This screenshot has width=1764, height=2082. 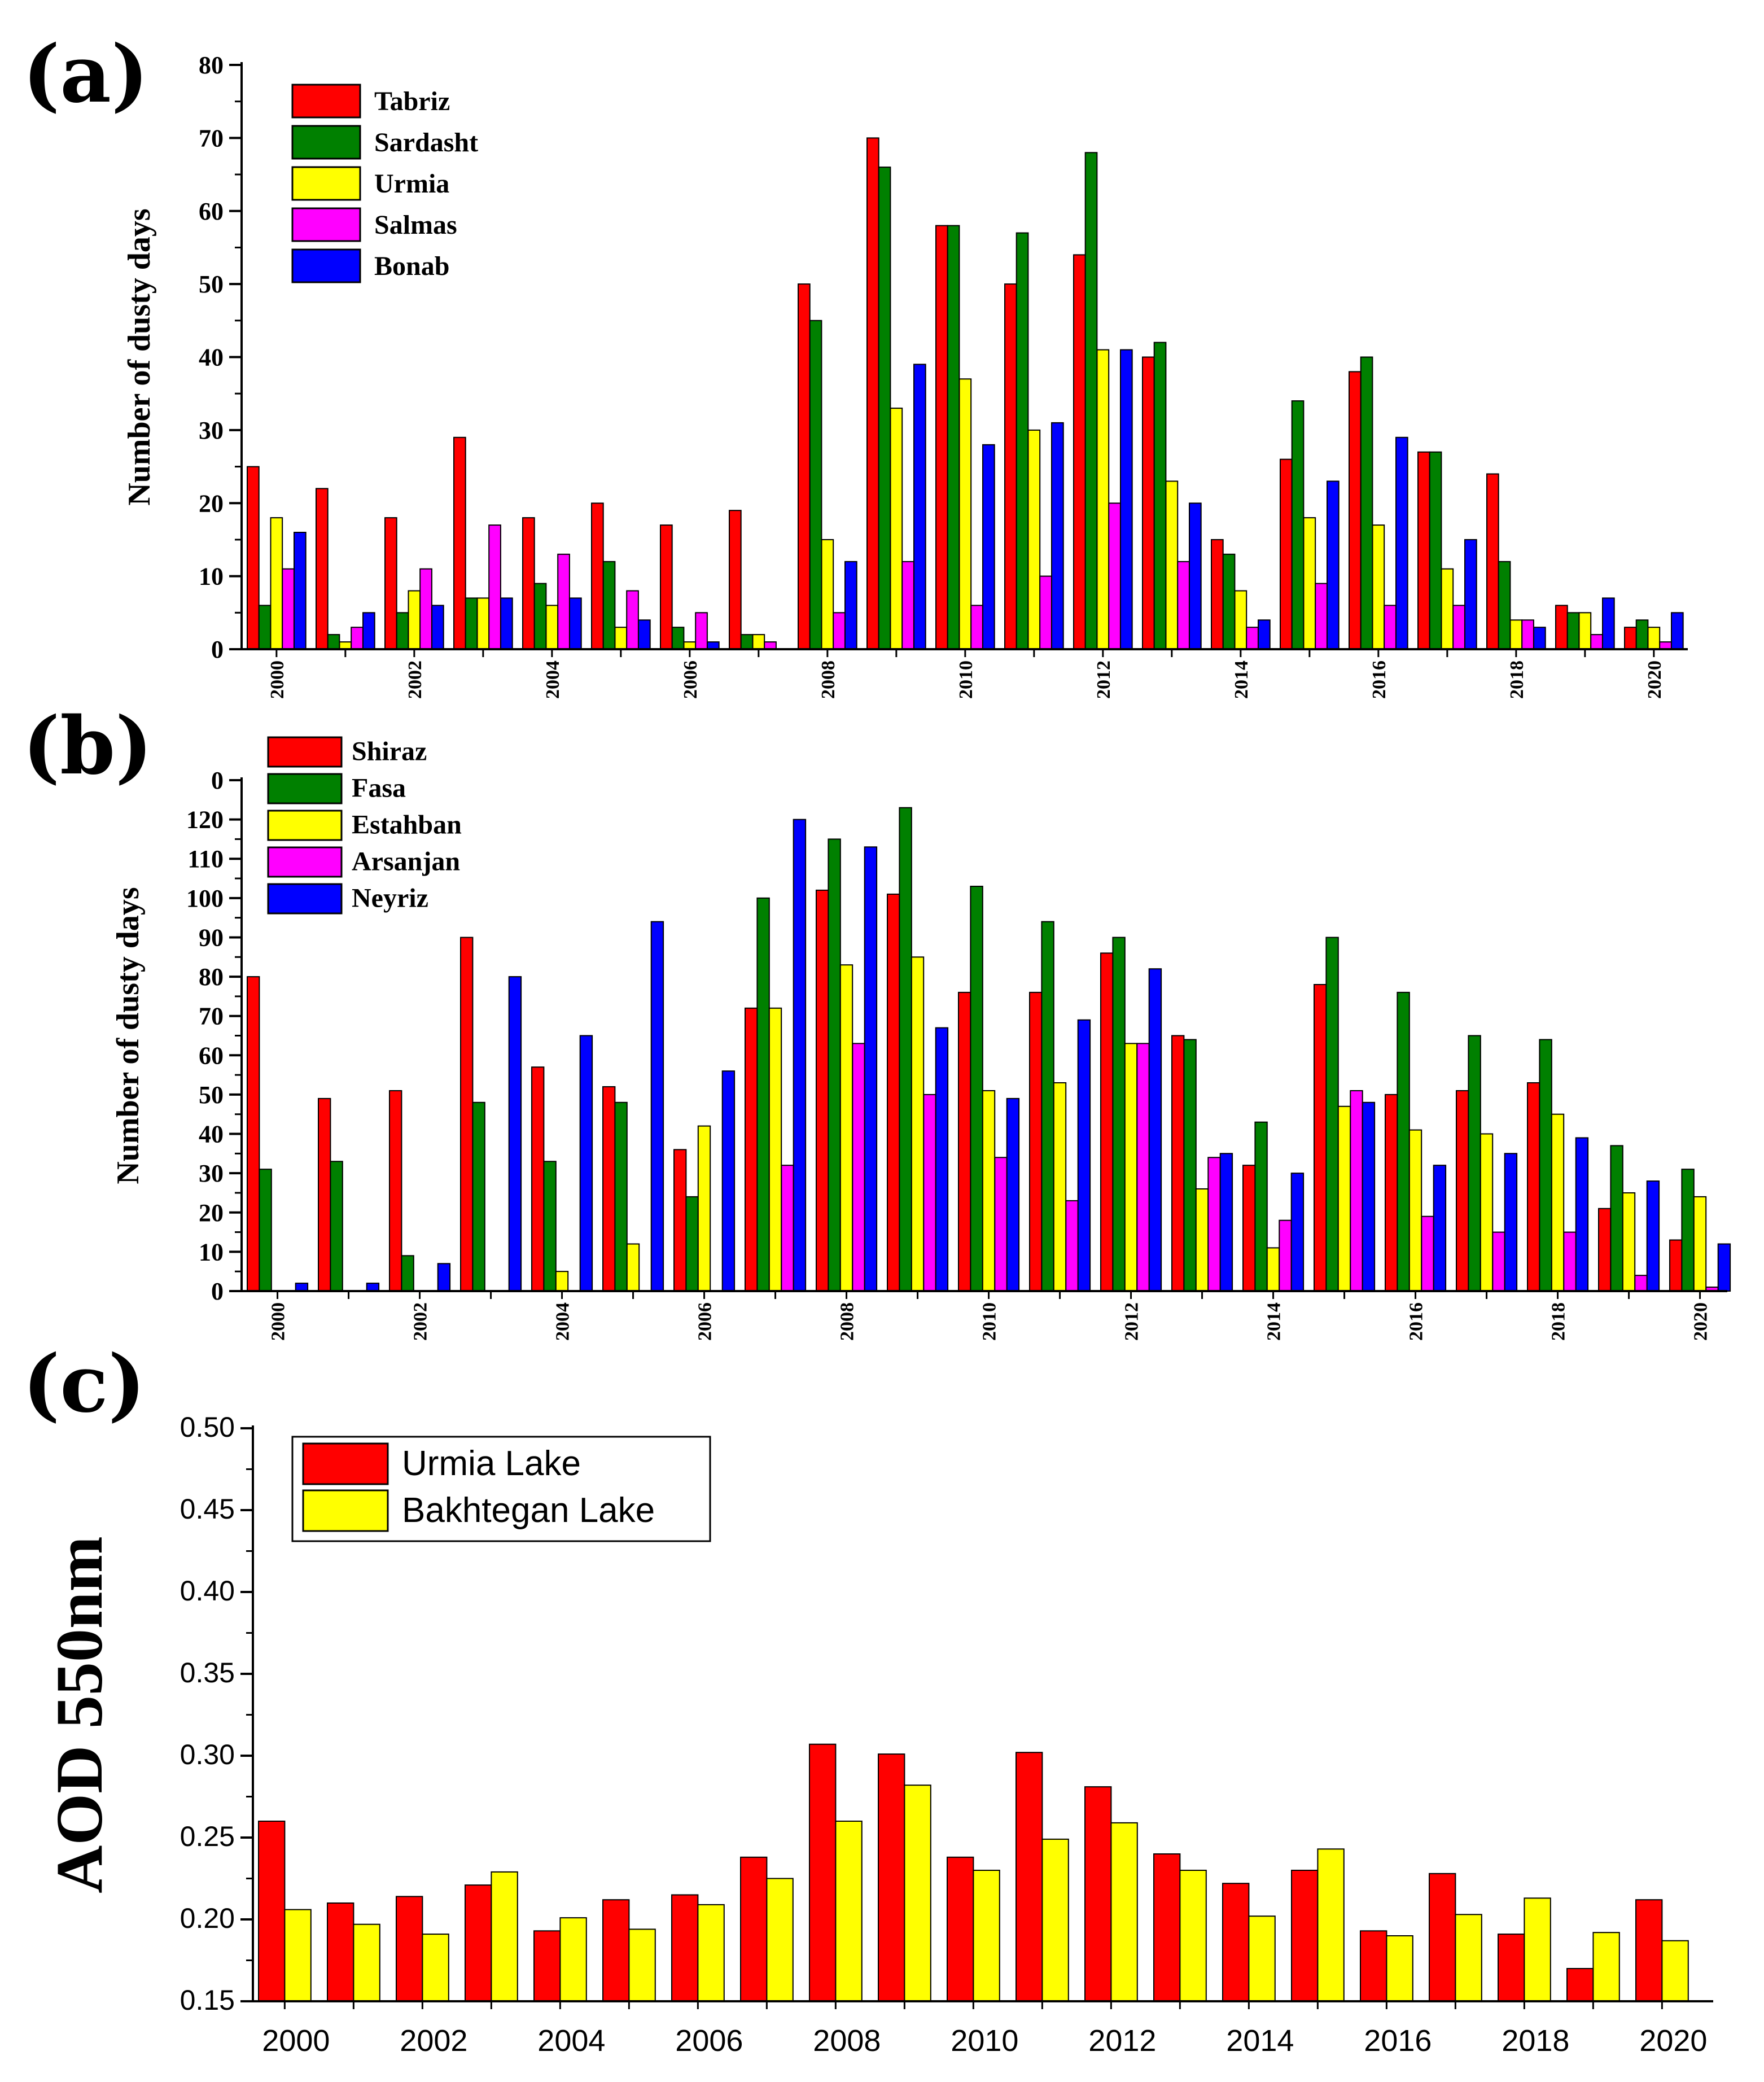 What do you see at coordinates (207, 1836) in the screenshot?
I see `y-tick-label: 0.25` at bounding box center [207, 1836].